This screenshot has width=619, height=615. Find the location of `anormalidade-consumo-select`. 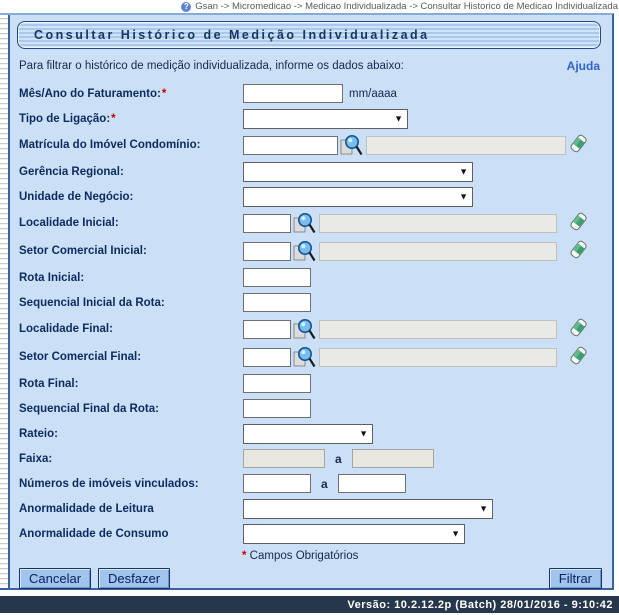

anormalidade-consumo-select is located at coordinates (354, 533).